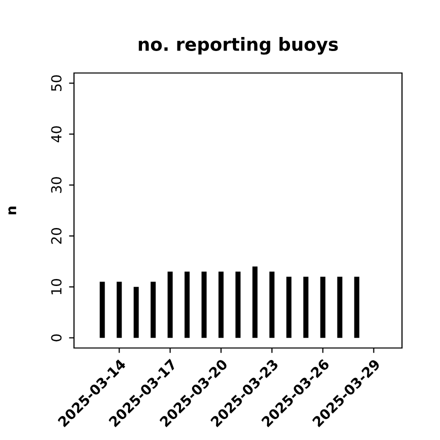 The image size is (440, 440). What do you see at coordinates (56, 236) in the screenshot?
I see `y-tick-label: 20` at bounding box center [56, 236].